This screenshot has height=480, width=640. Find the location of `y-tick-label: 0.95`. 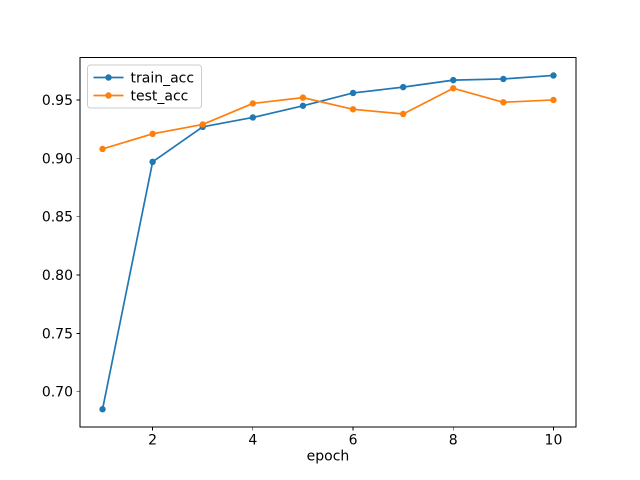

y-tick-label: 0.95 is located at coordinates (57, 101).